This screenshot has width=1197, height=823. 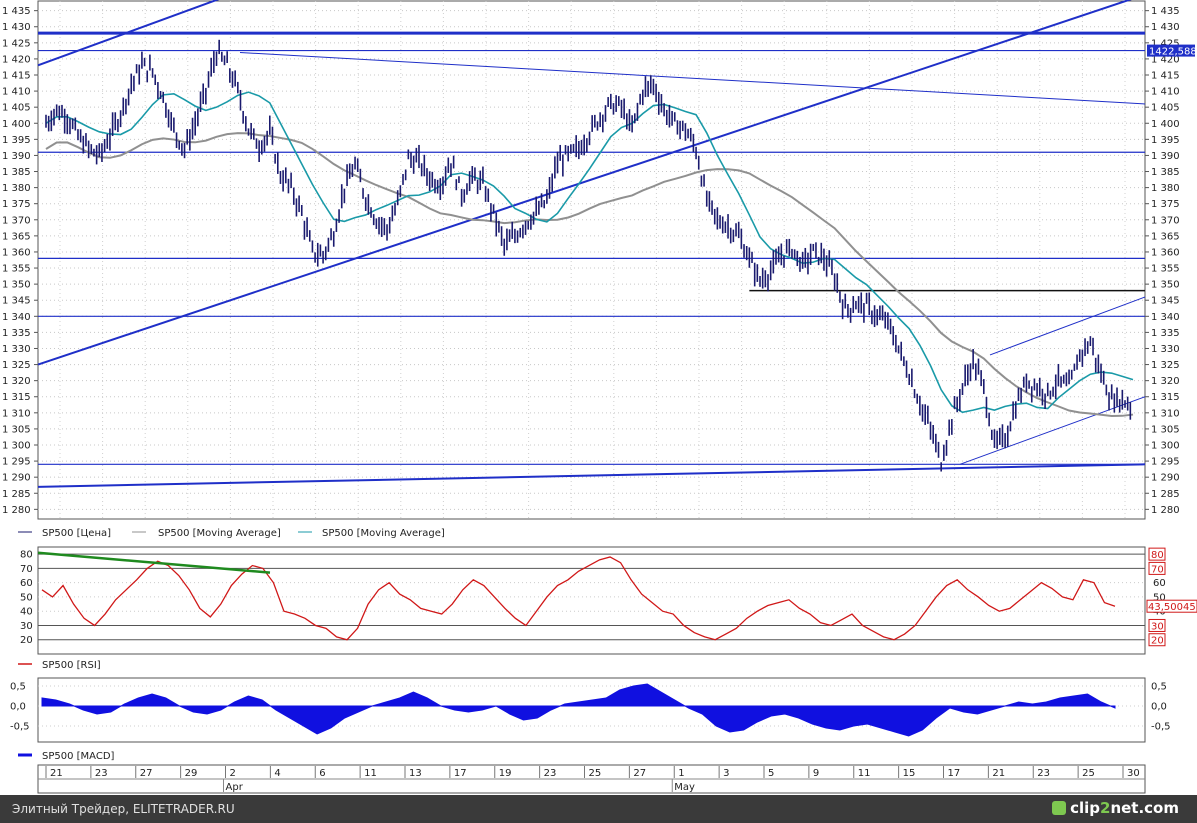 I want to click on price-tick-label: 1 425, so click(x=16, y=43).